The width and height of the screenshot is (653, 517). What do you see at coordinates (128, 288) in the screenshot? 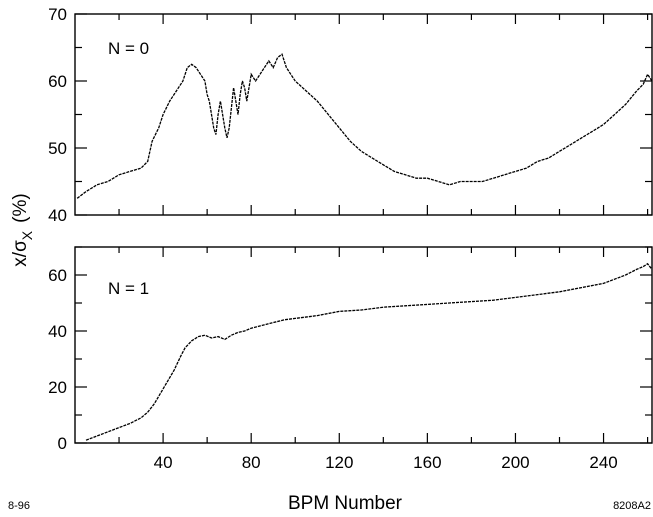
I see `panel-n1-label: N = 1` at bounding box center [128, 288].